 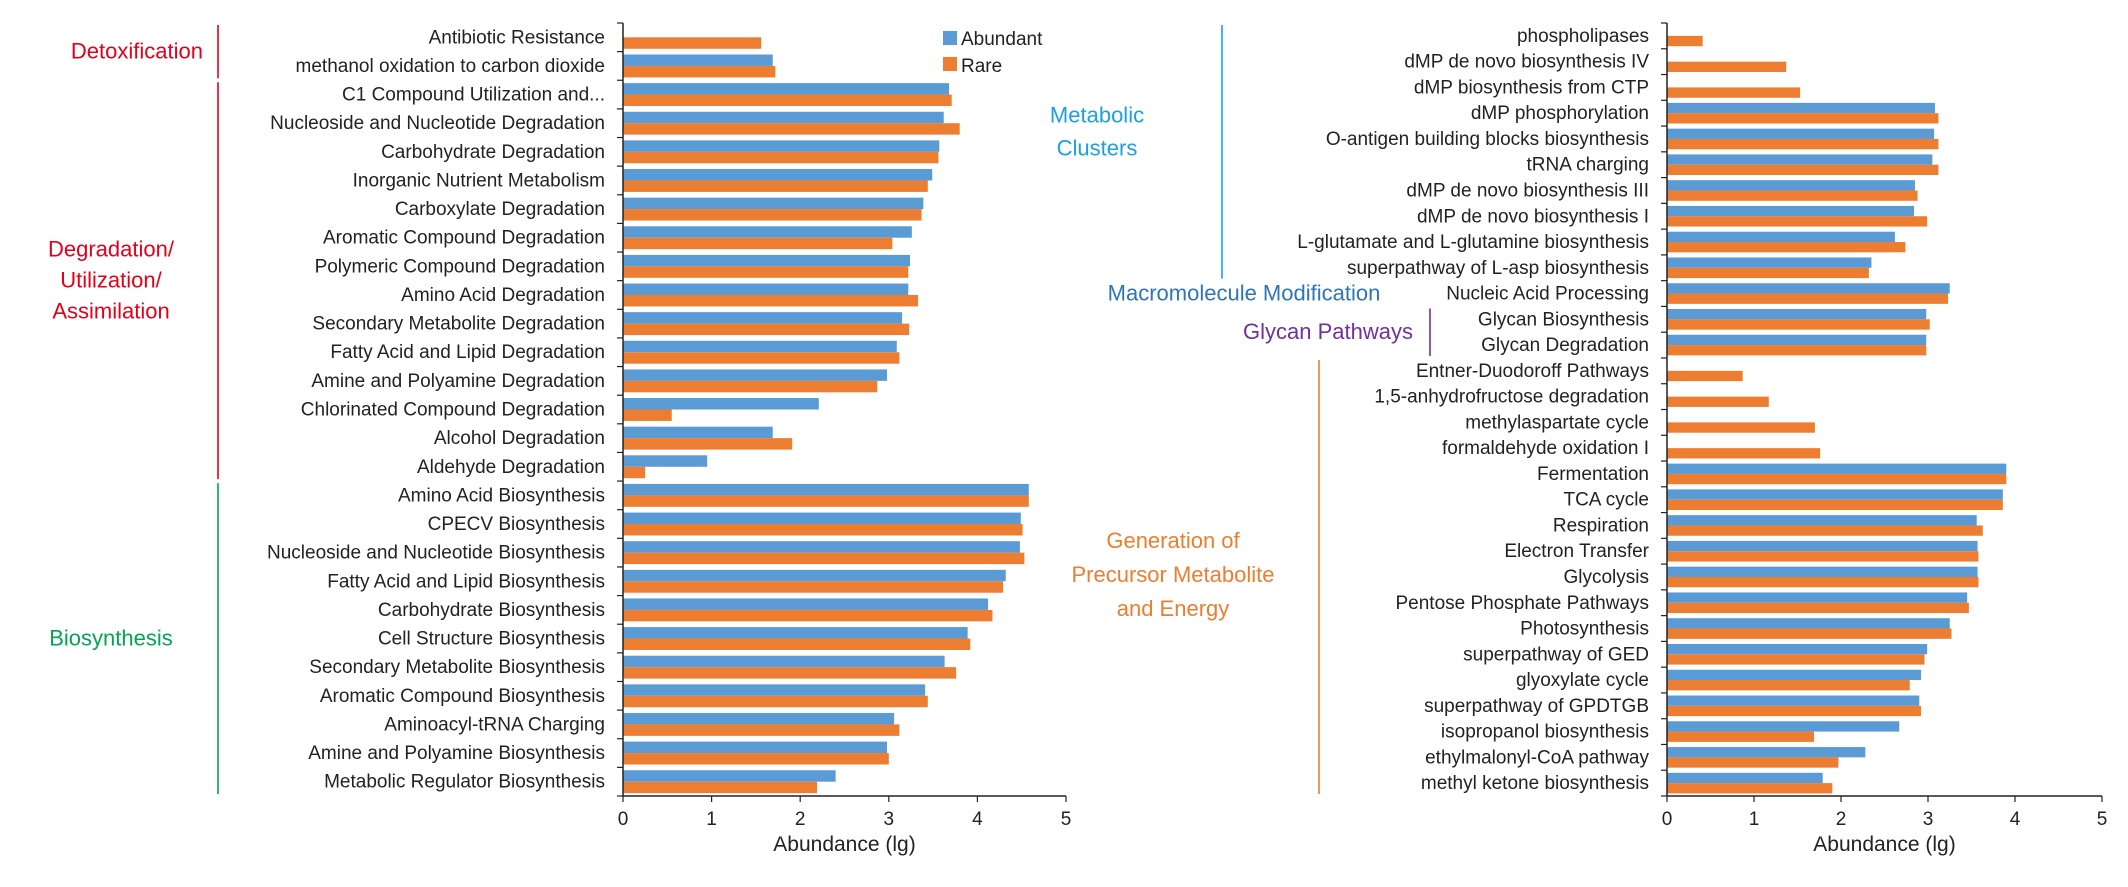 I want to click on right-category-label: dMP de novo biosynthesis III, so click(x=1527, y=190).